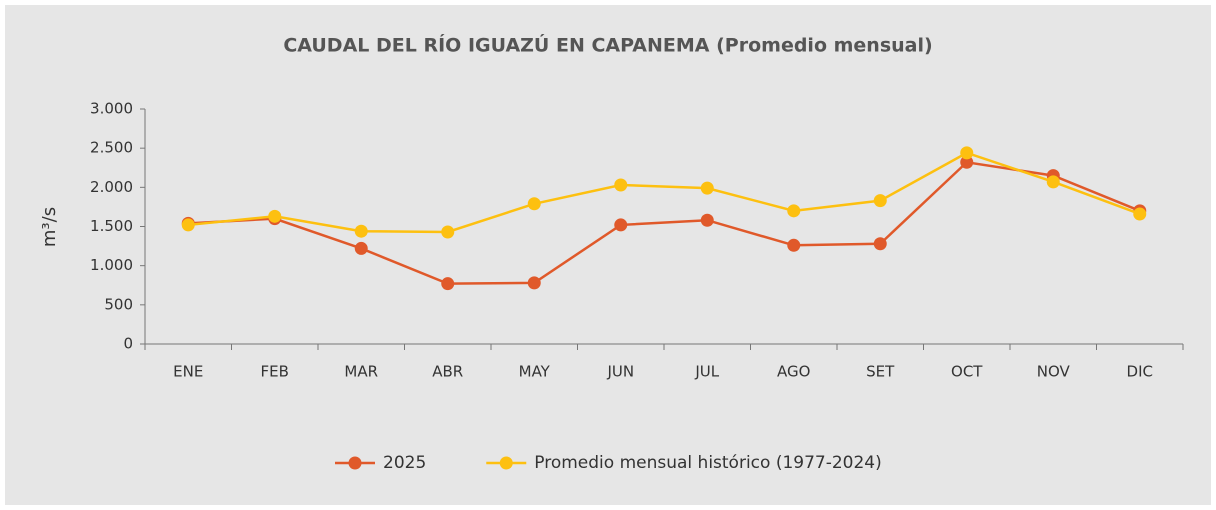  I want to click on series-line, so click(664, 192).